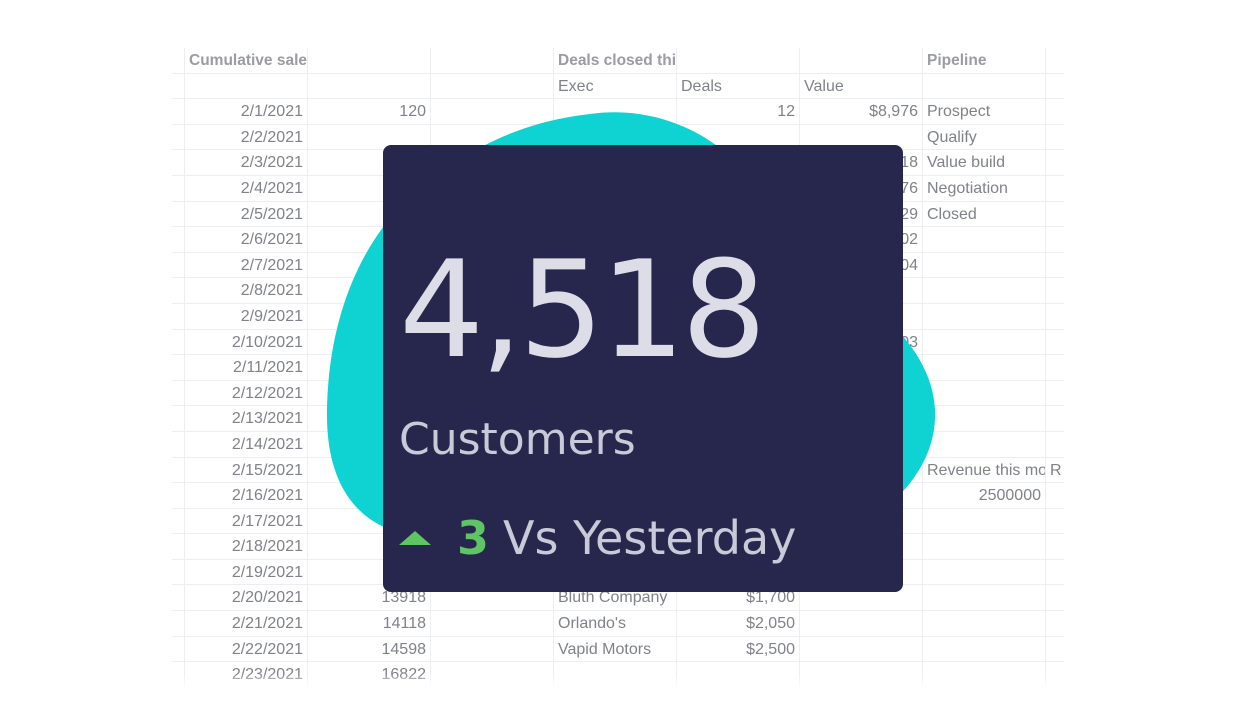 This screenshot has height=712, width=1236. I want to click on sheet-cell: 2/17/2021, so click(246, 521).